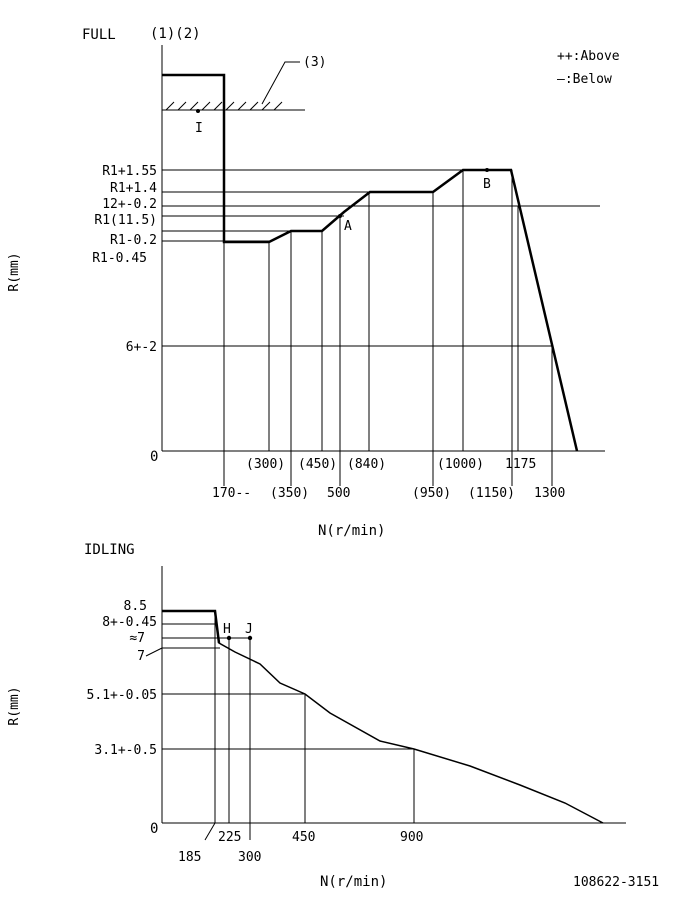  I want to click on y-label-8.5: 8.5, so click(135, 606).